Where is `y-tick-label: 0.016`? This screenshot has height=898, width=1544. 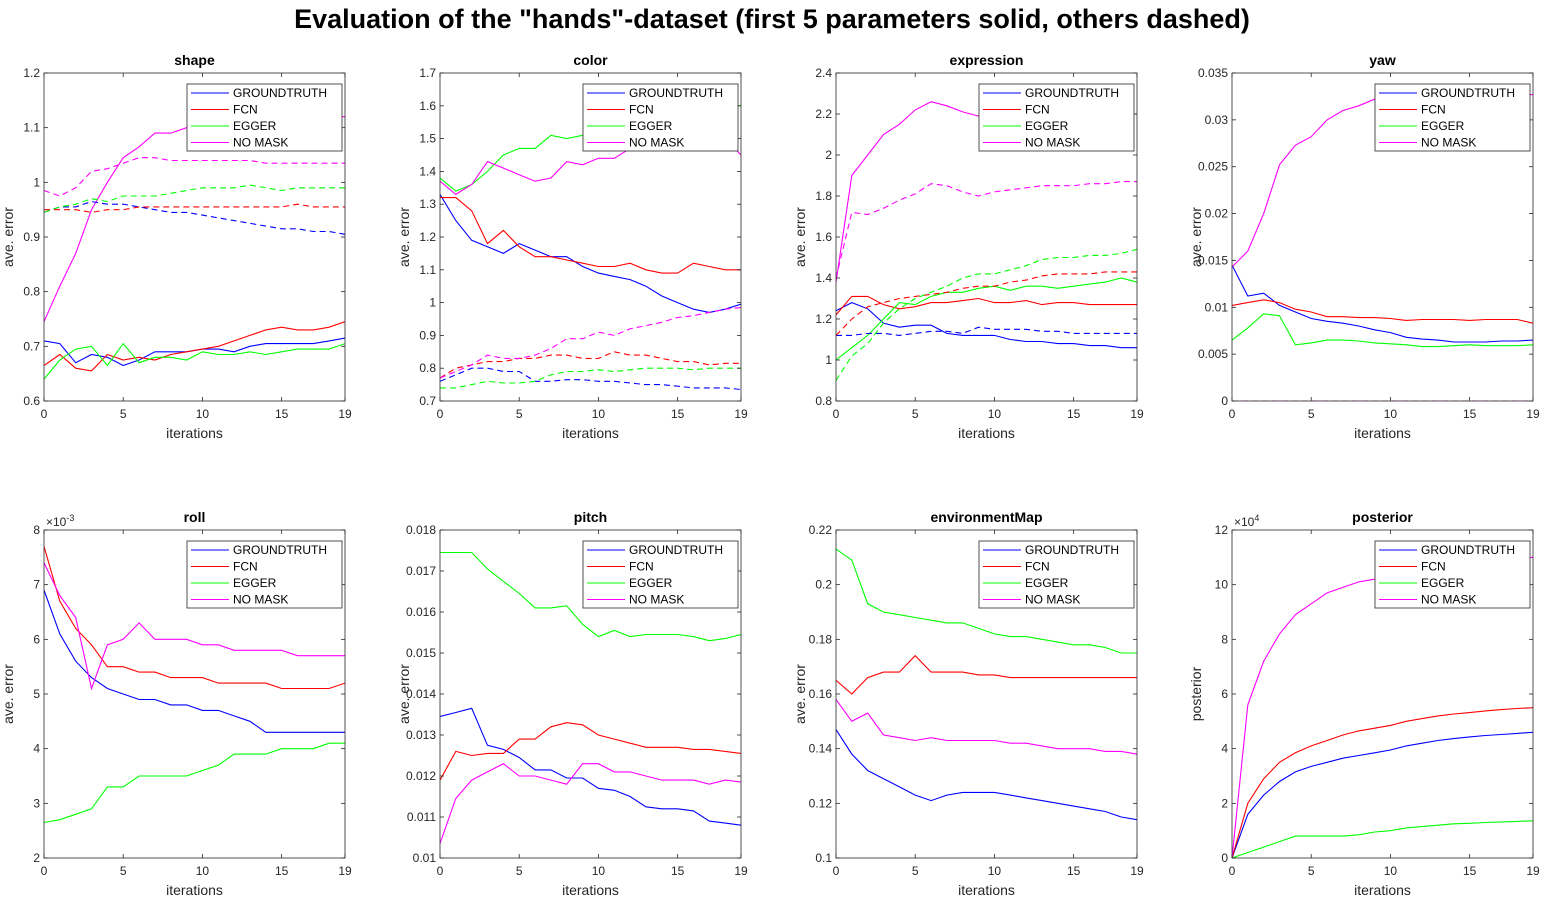 y-tick-label: 0.016 is located at coordinates (421, 612).